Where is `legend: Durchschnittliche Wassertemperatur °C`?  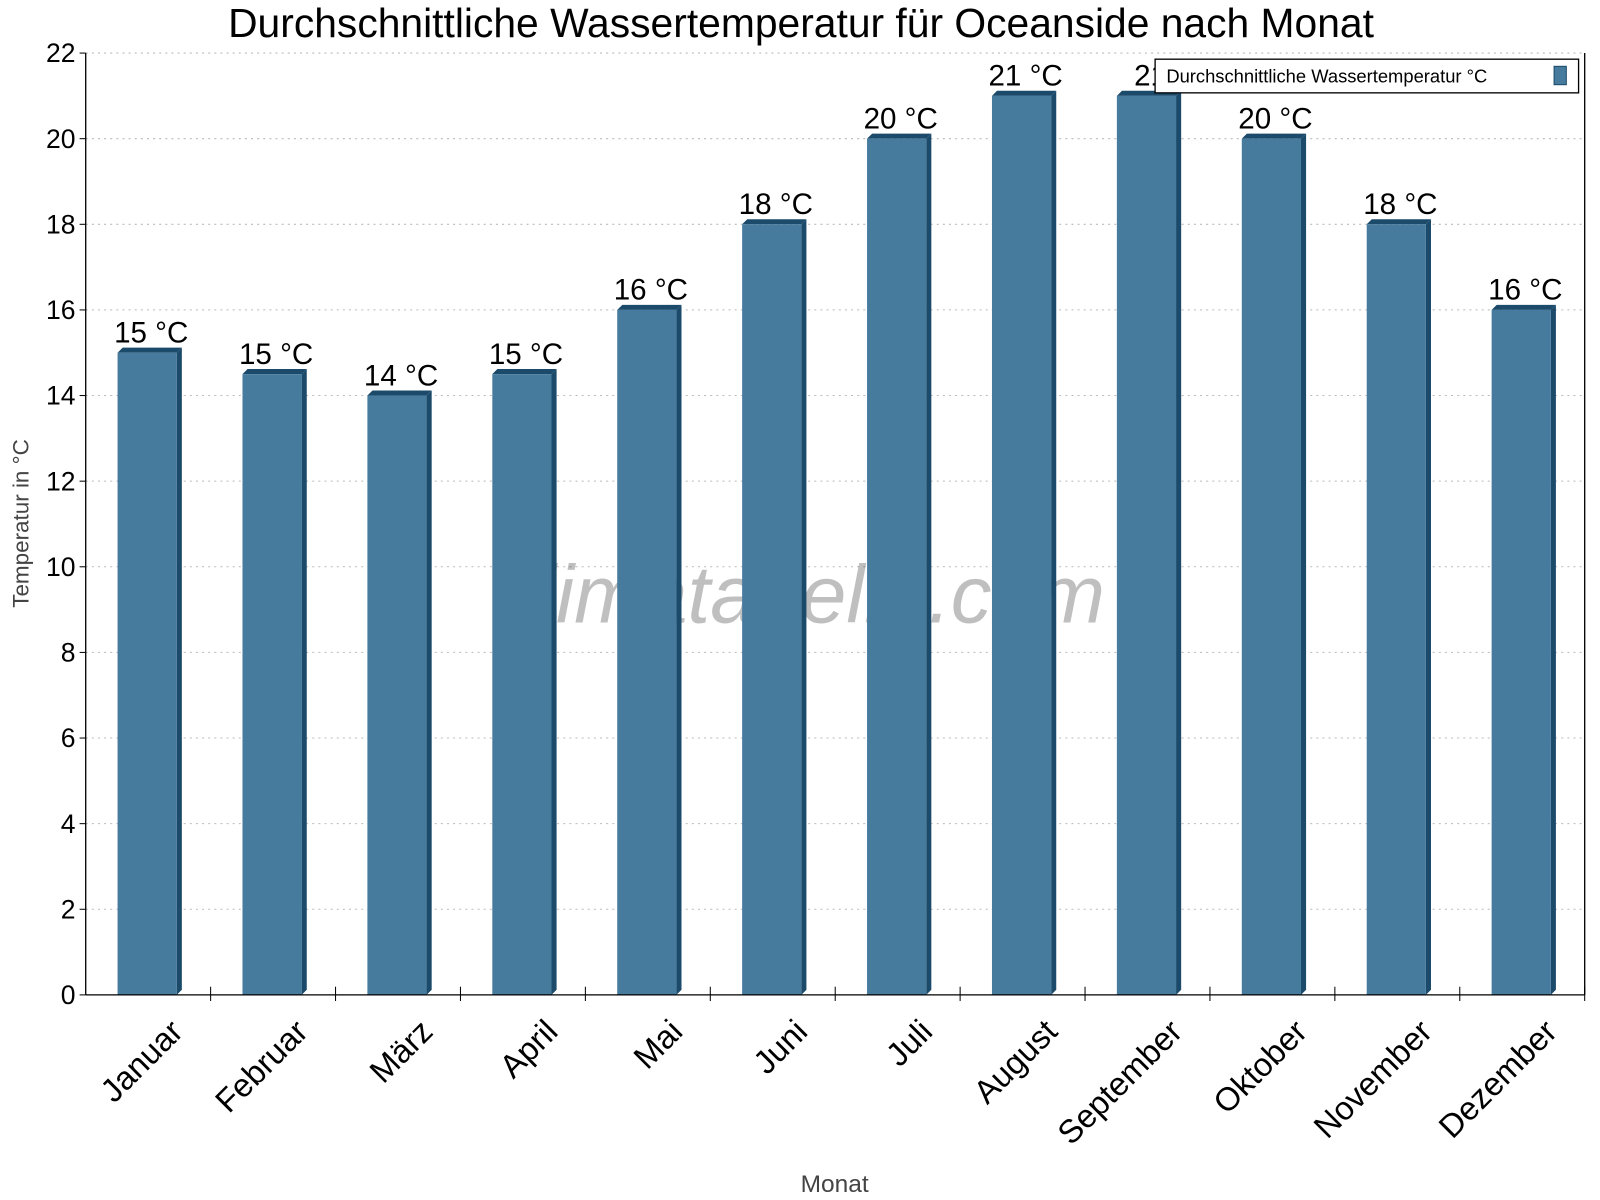
legend: Durchschnittliche Wassertemperatur °C is located at coordinates (1367, 76).